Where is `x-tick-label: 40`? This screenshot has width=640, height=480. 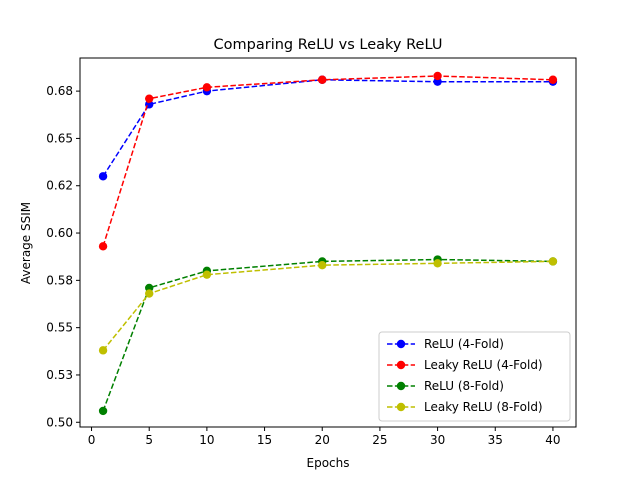
x-tick-label: 40 is located at coordinates (552, 440).